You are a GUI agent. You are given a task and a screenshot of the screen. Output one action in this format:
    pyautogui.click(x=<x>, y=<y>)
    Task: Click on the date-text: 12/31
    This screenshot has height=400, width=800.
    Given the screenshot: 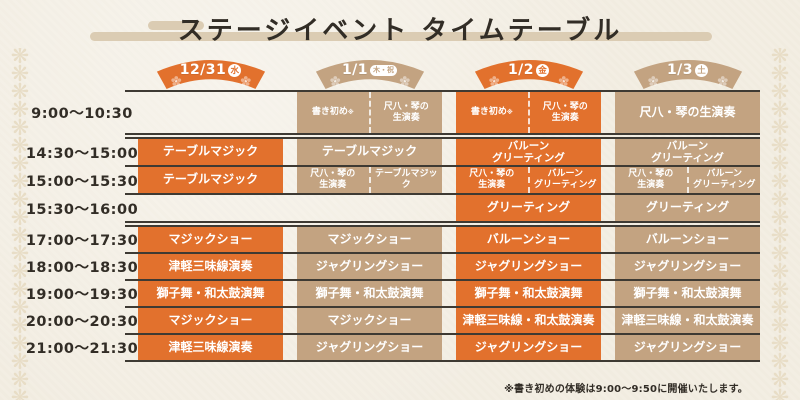 What is the action you would take?
    pyautogui.click(x=203, y=70)
    